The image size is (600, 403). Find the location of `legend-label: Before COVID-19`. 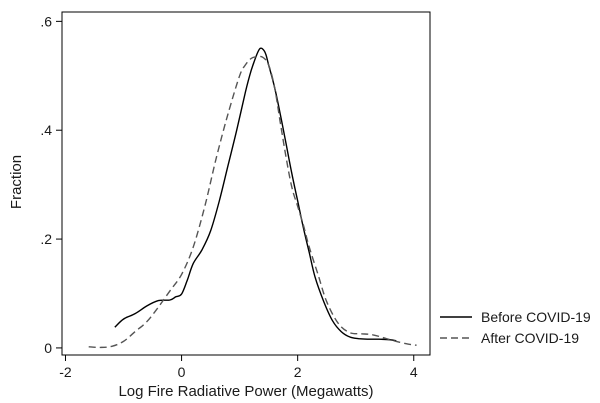

legend-label: Before COVID-19 is located at coordinates (536, 317).